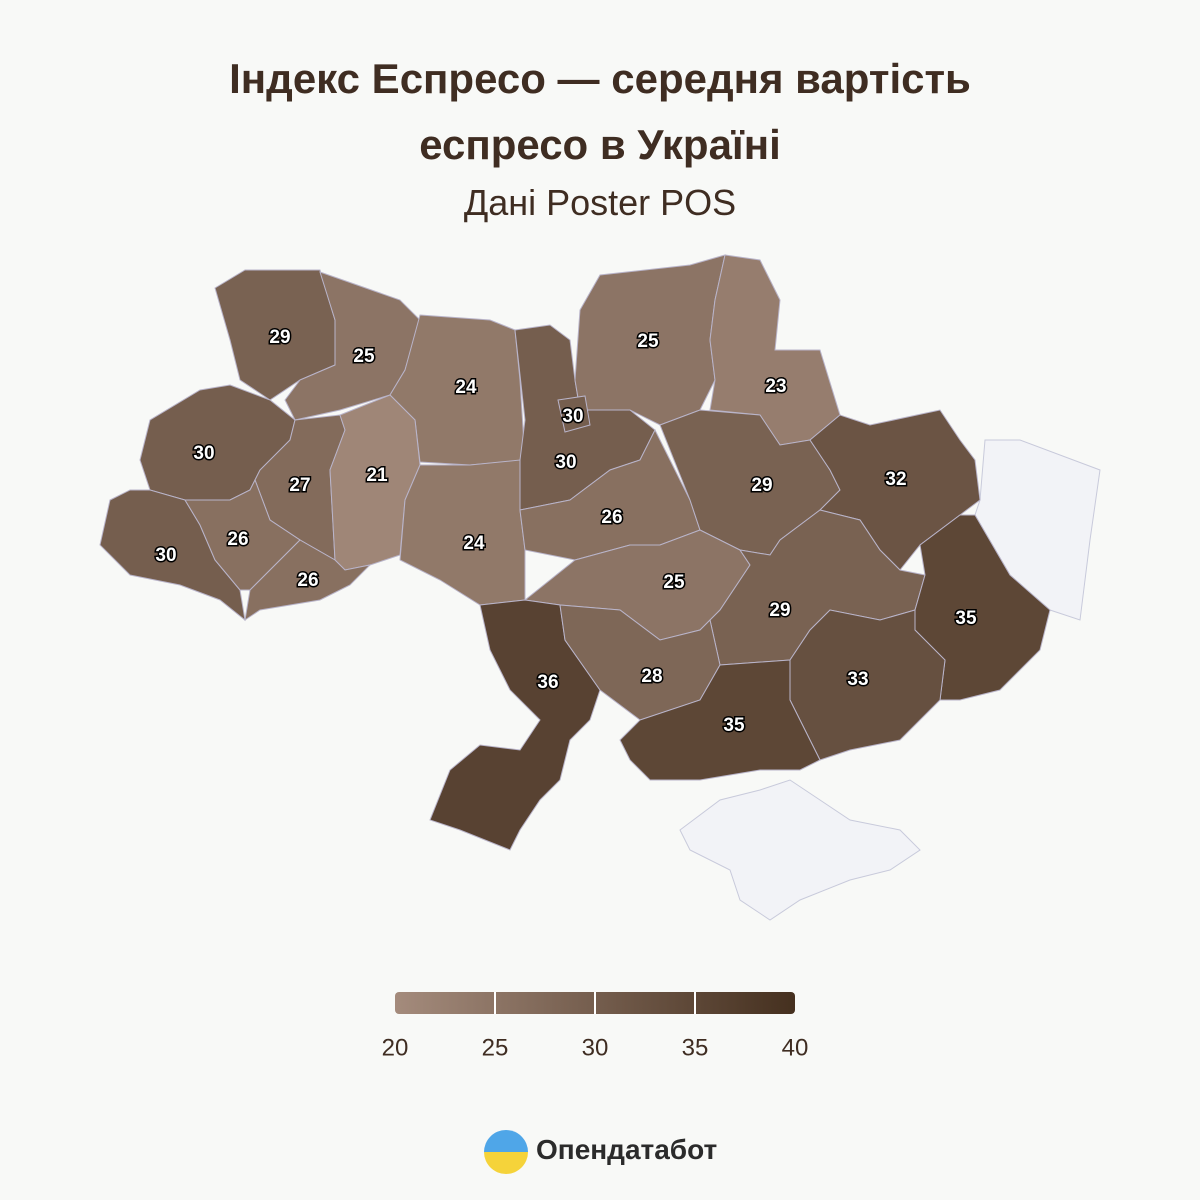  I want to click on region-value-label: 32, so click(895, 479).